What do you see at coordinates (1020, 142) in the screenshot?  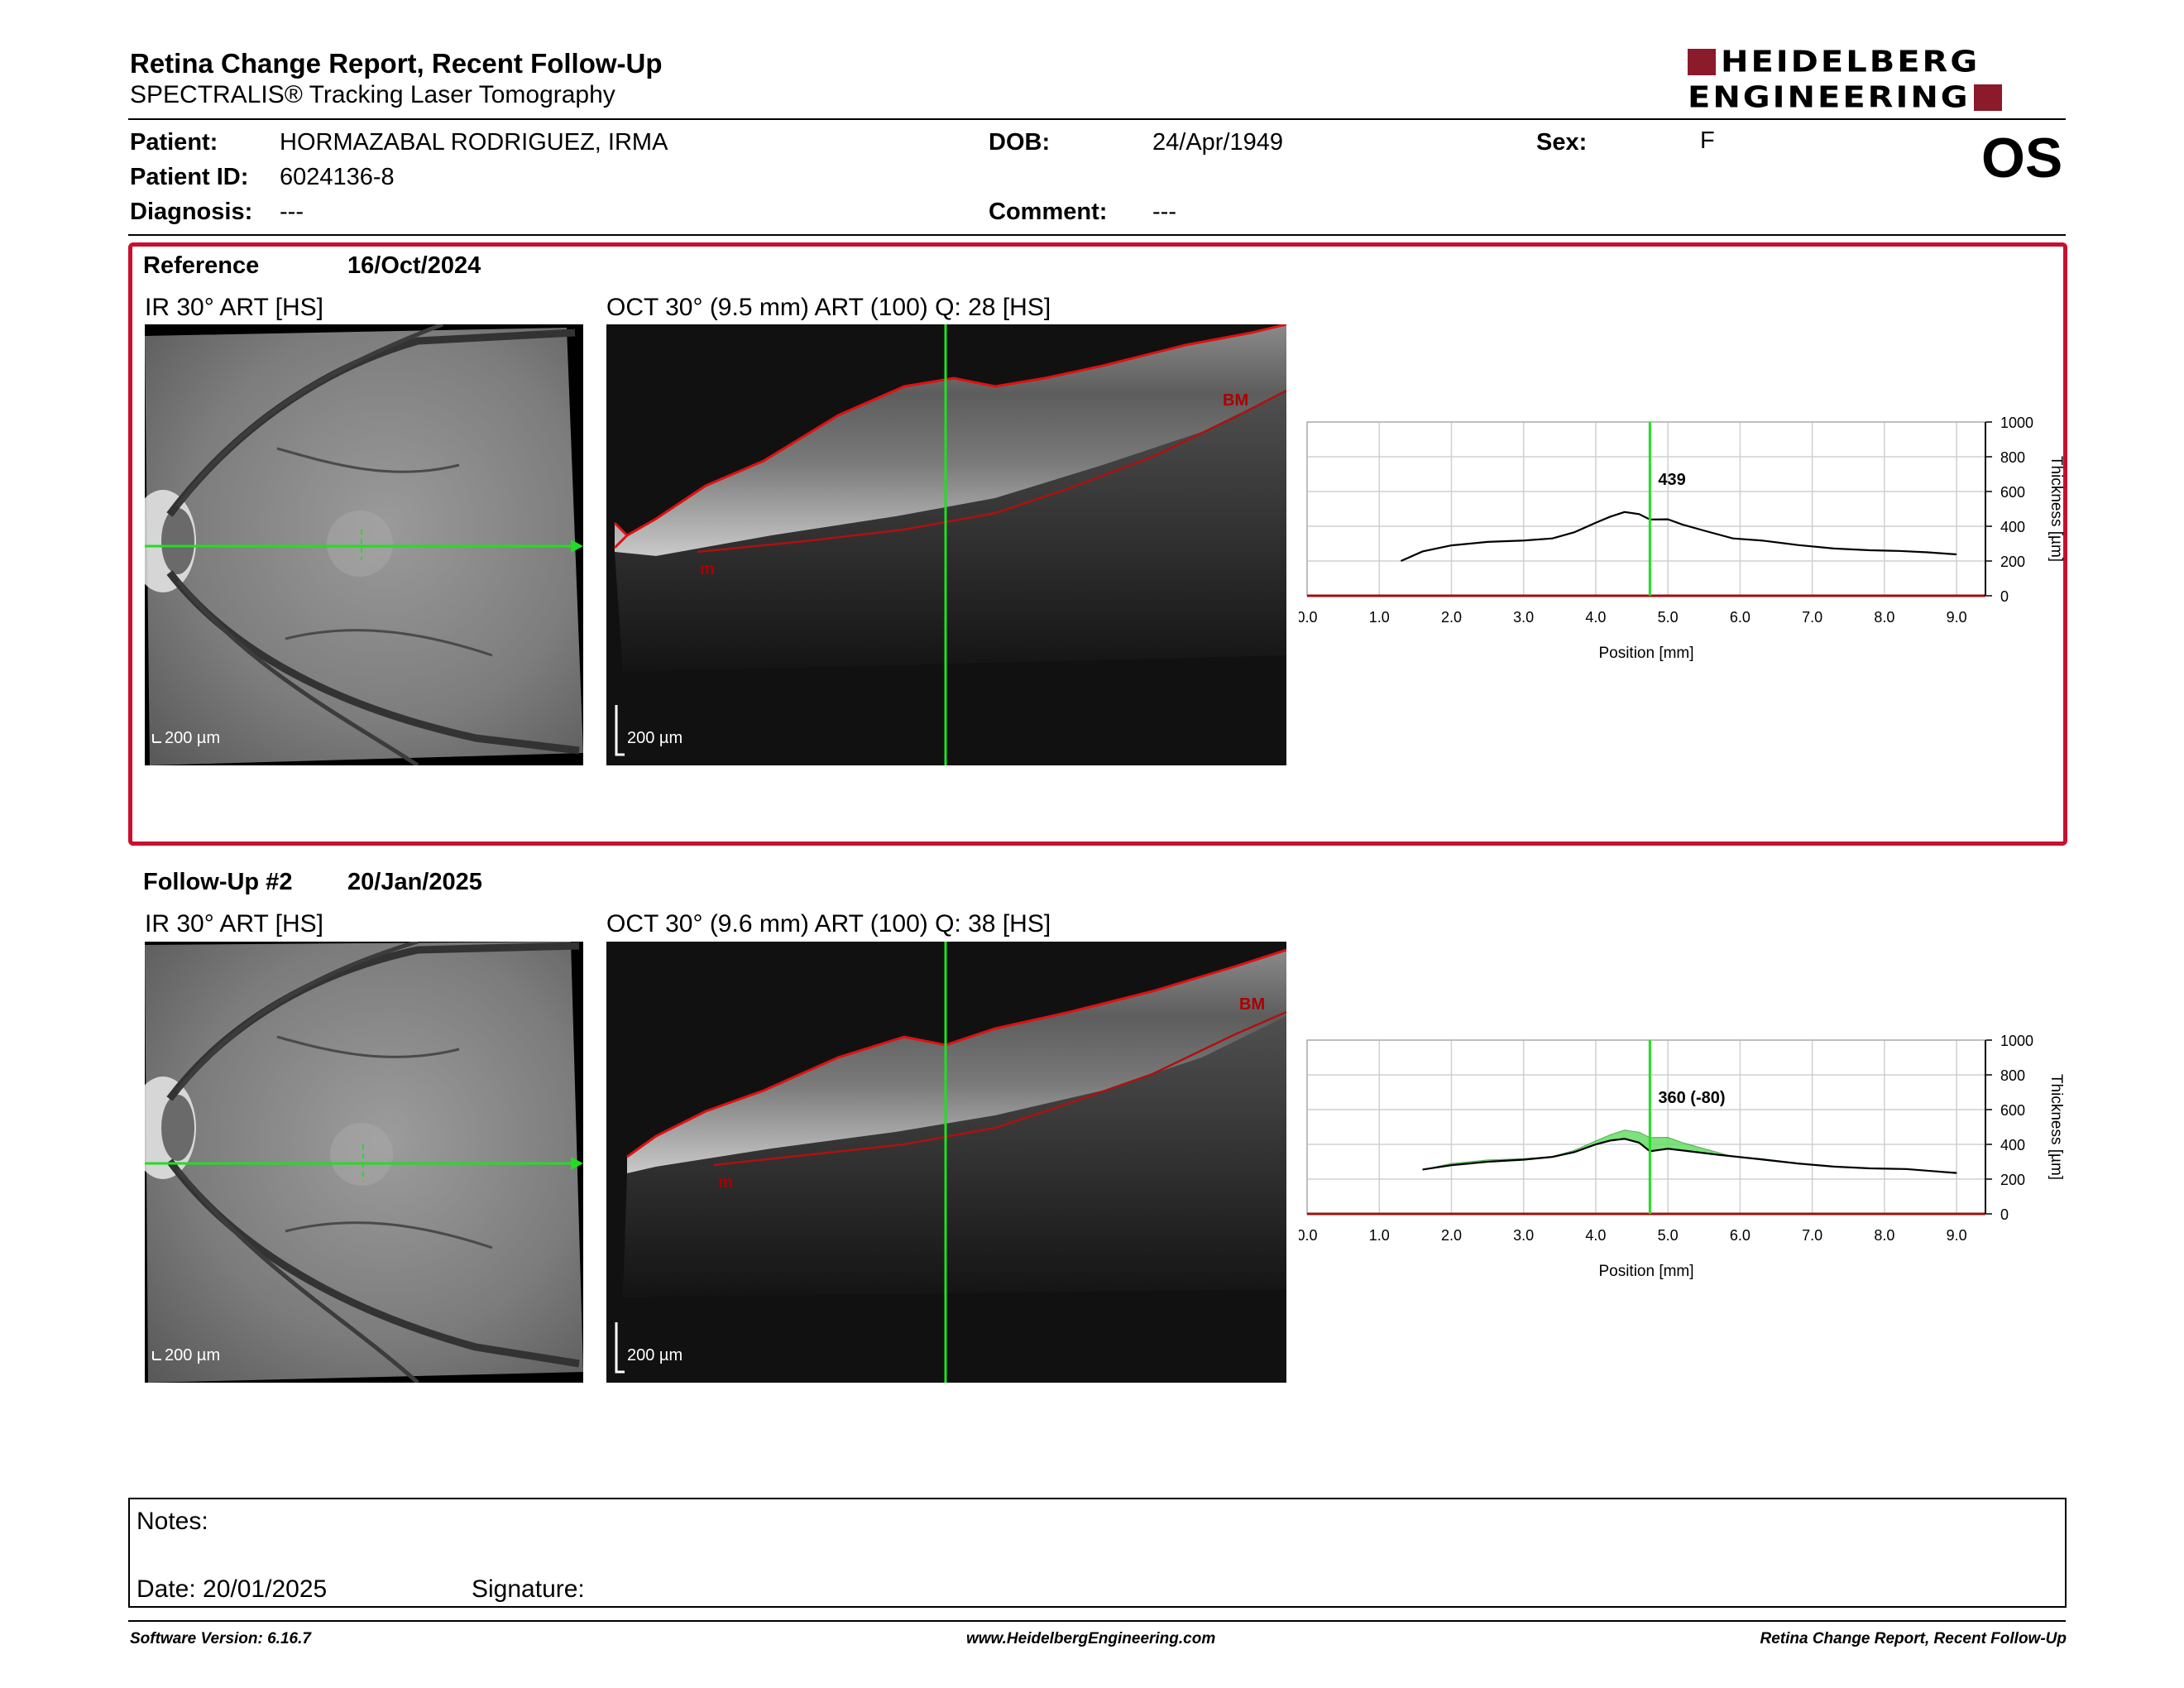 I see `dob-label: DOB:` at bounding box center [1020, 142].